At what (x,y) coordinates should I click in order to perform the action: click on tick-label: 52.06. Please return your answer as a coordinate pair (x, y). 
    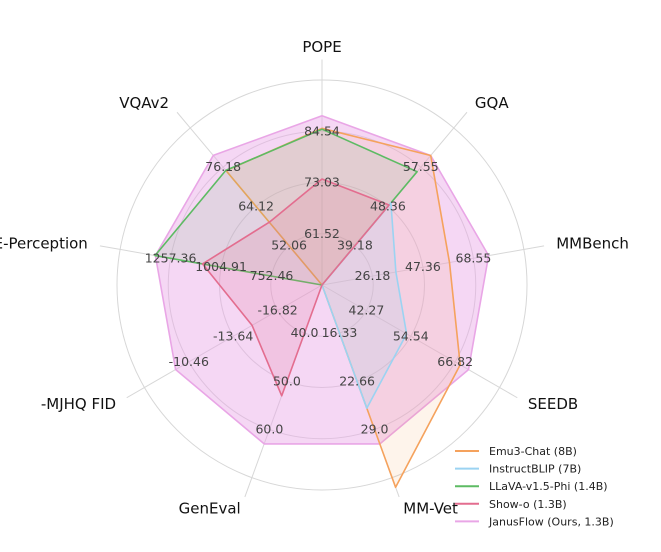
    Looking at the image, I should click on (289, 245).